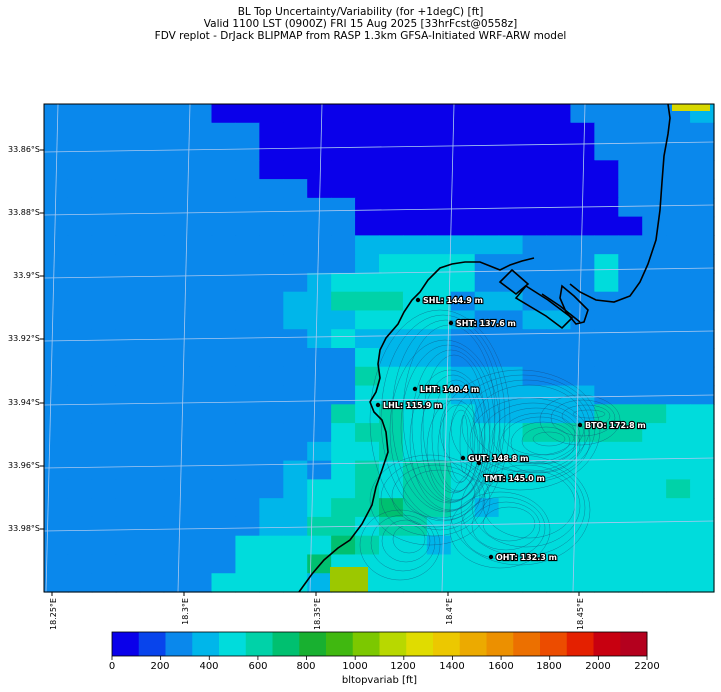 The height and width of the screenshot is (692, 721). I want to click on site-label-halo: SHT: 137.6 m, so click(486, 323).